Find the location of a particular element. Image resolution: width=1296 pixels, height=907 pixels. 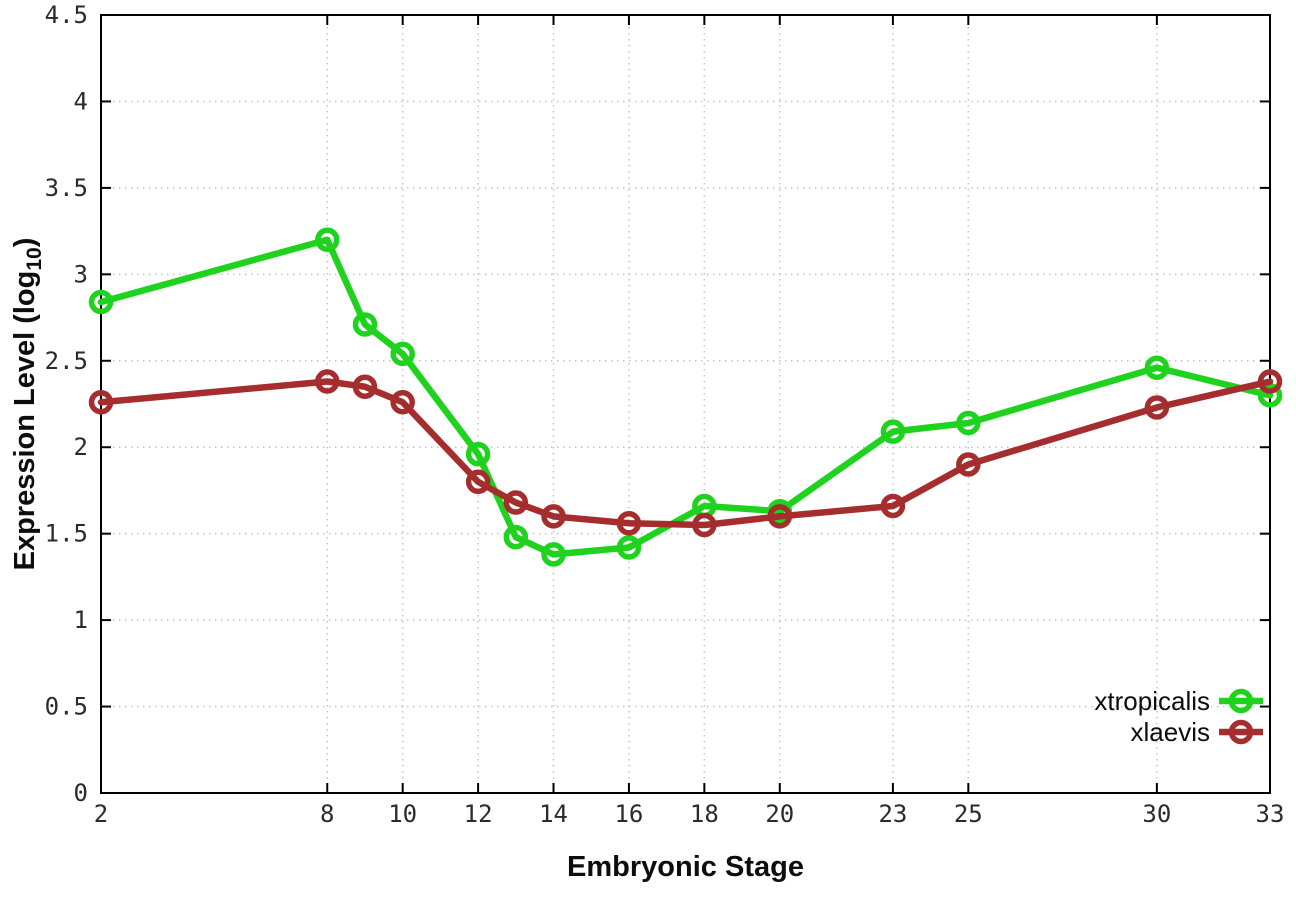

x-tick-label: 20 is located at coordinates (779, 814).